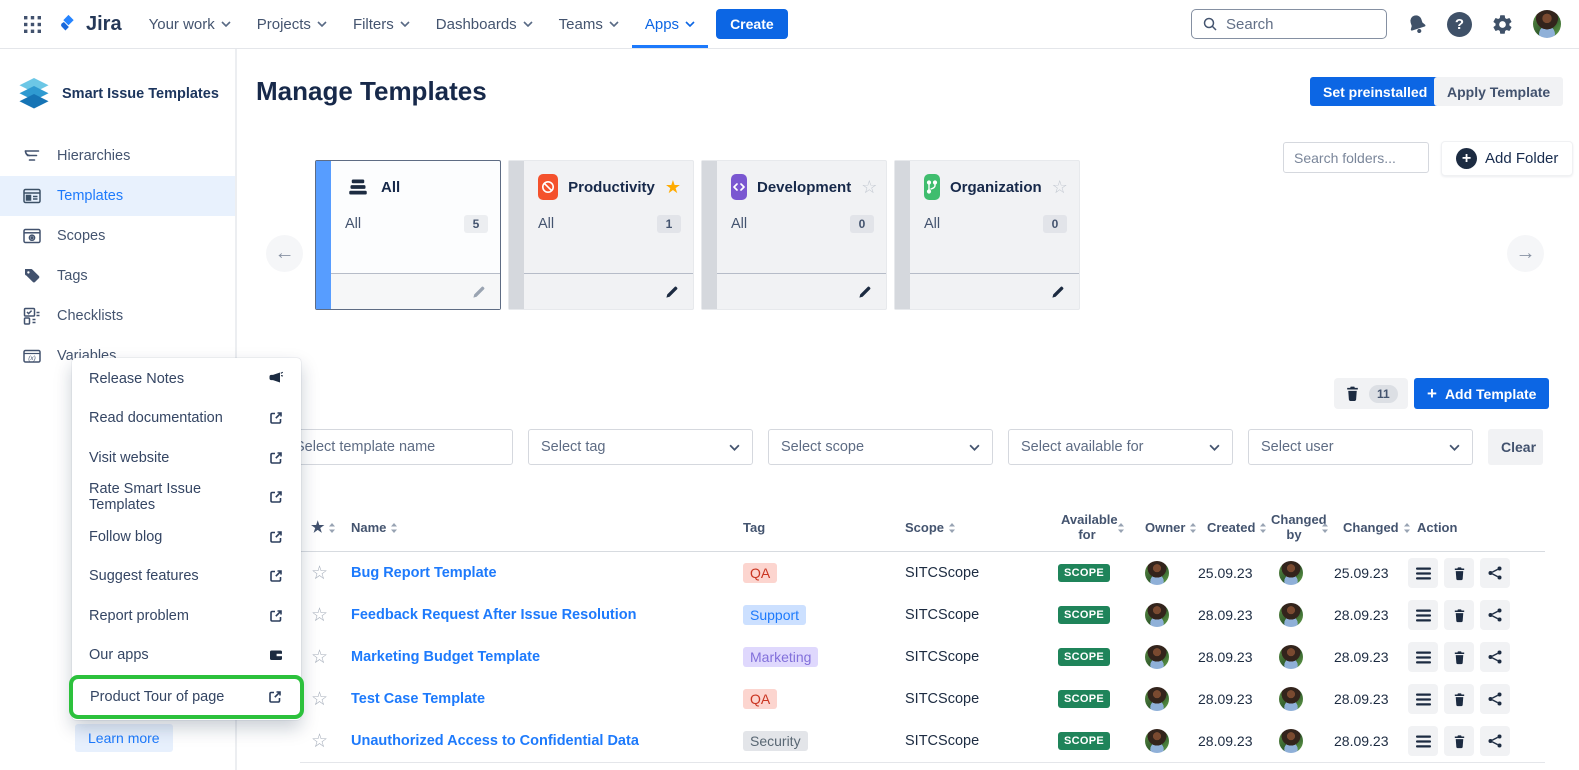 This screenshot has width=1579, height=770. I want to click on menu-item-report-problem: Report problem, so click(186, 616).